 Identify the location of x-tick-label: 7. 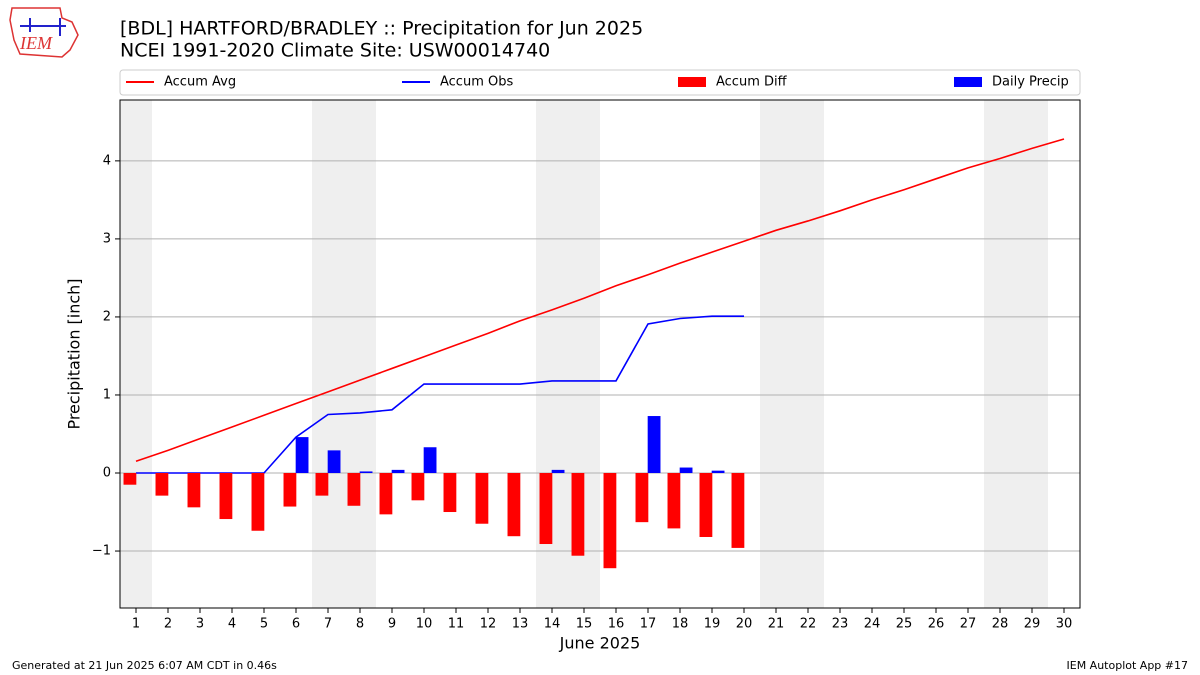
(328, 624).